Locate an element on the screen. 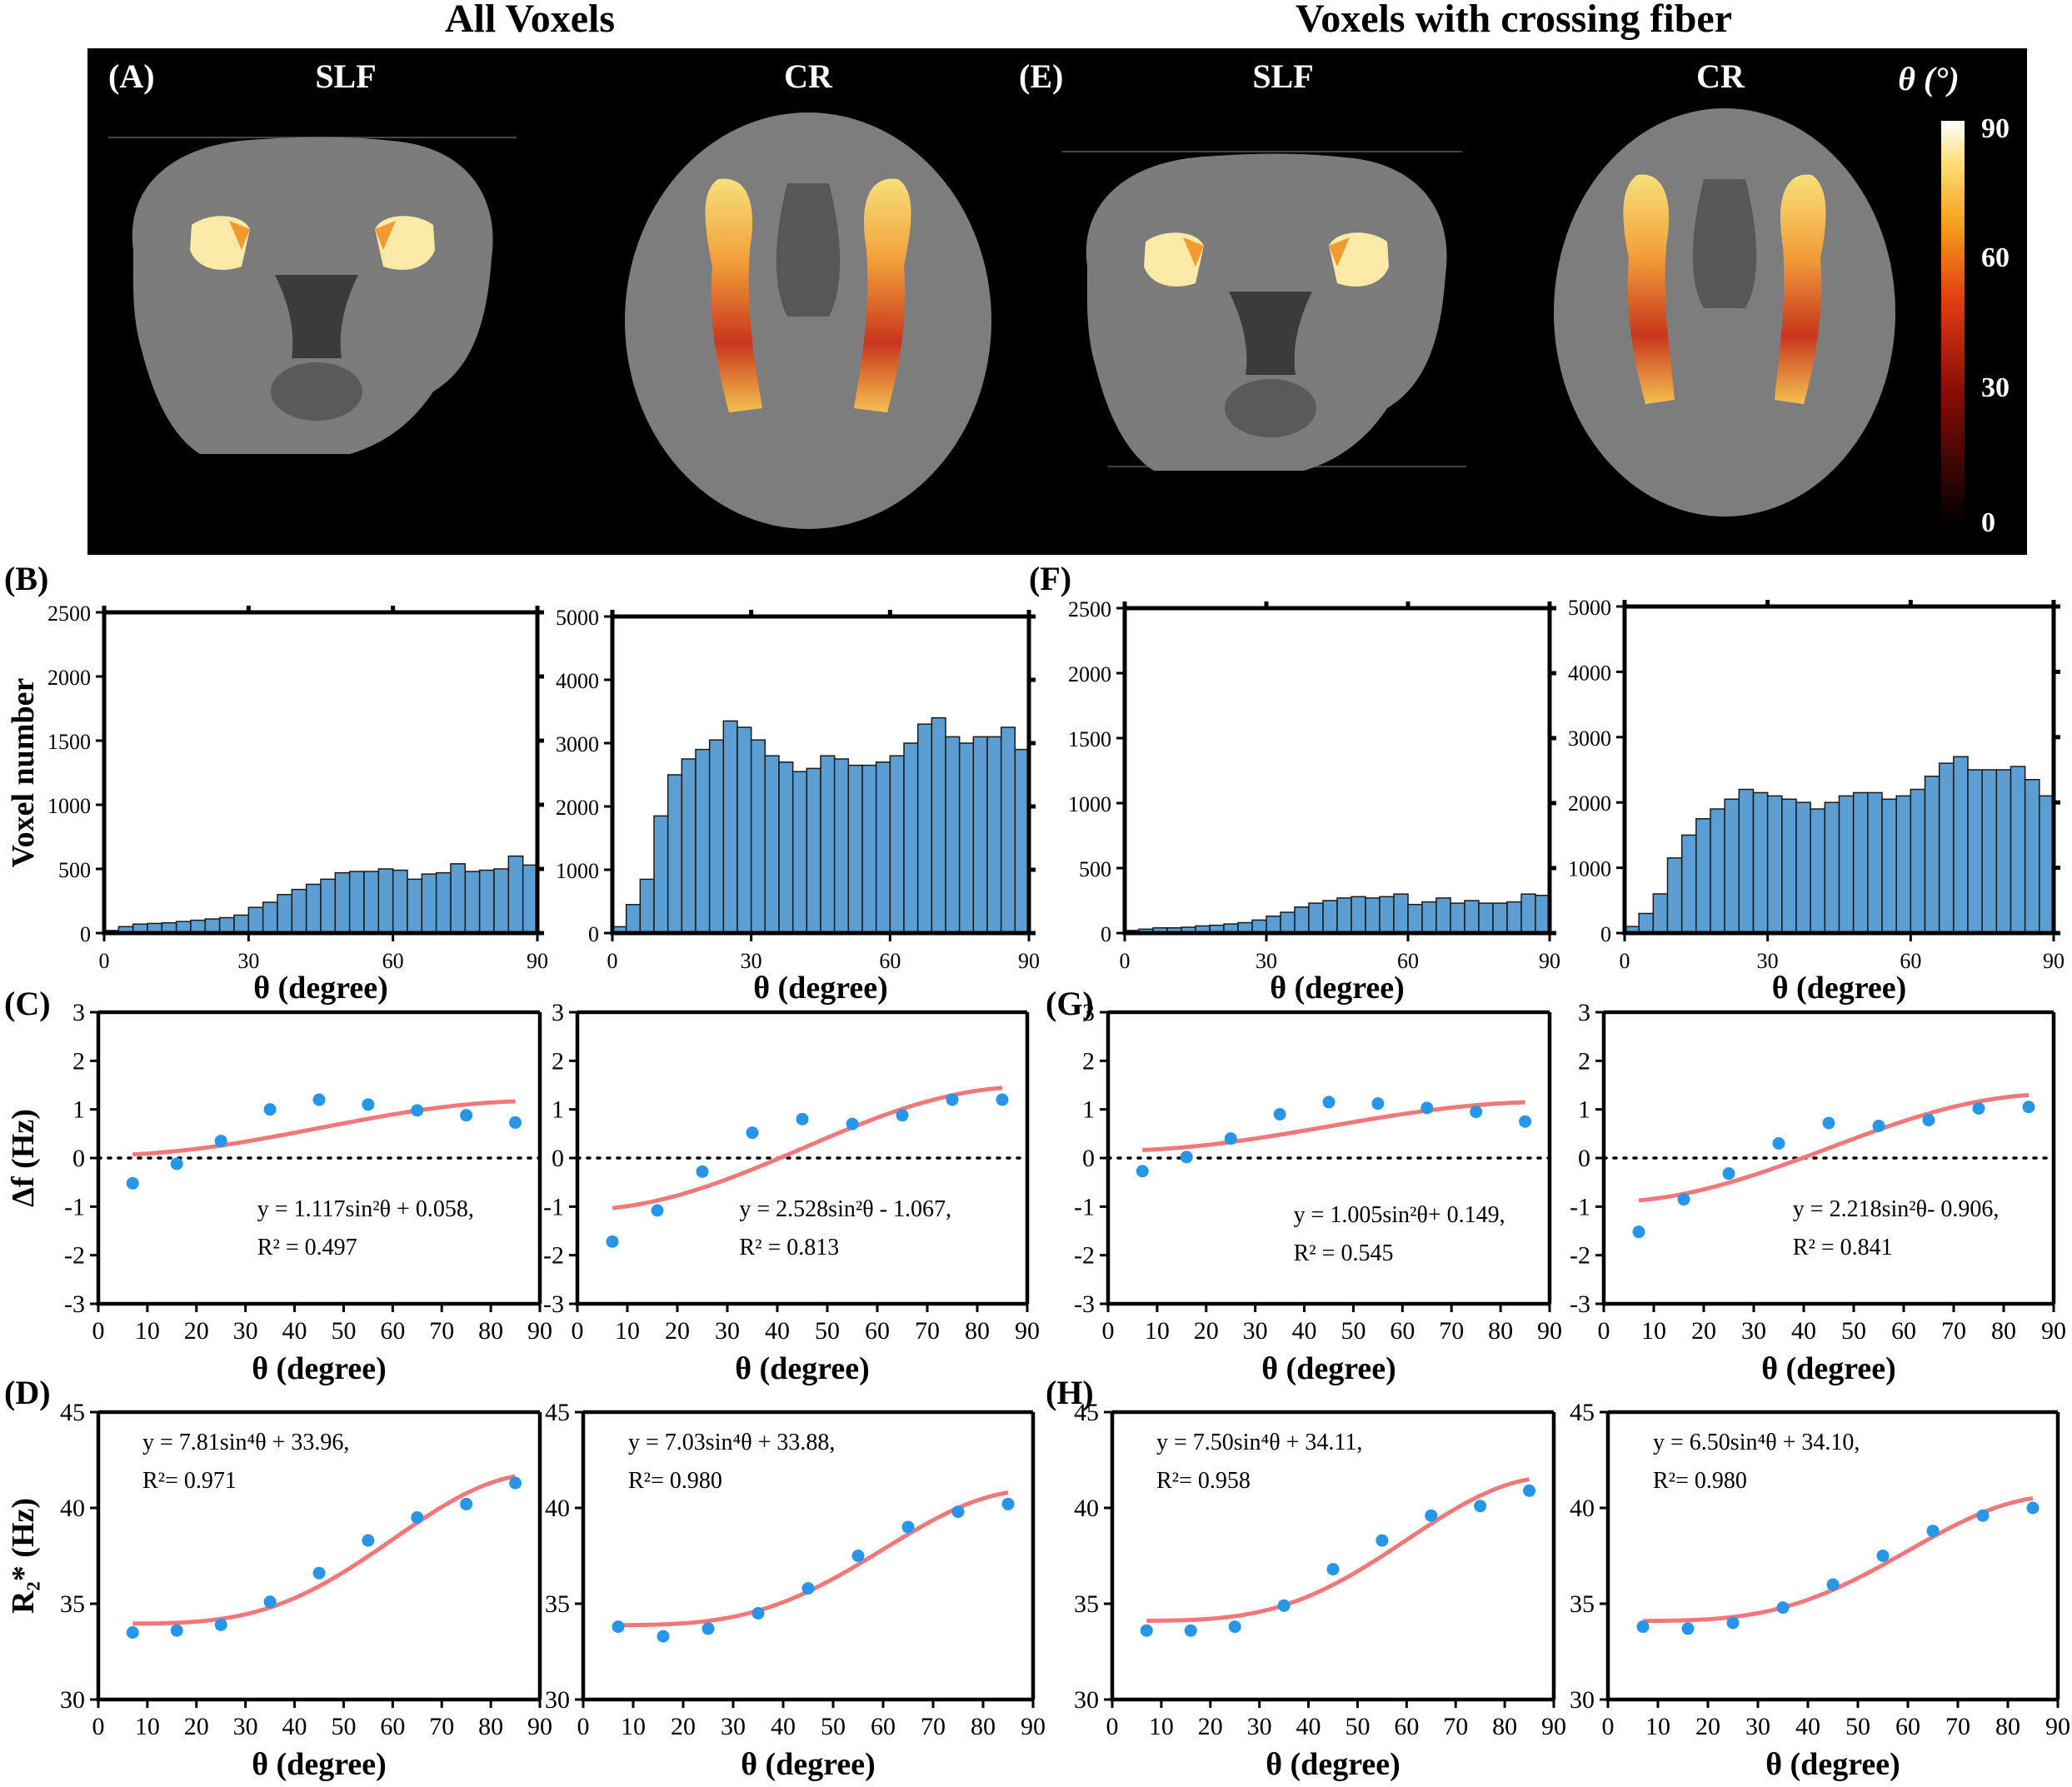  panel-letter-a: (A) is located at coordinates (131, 76).